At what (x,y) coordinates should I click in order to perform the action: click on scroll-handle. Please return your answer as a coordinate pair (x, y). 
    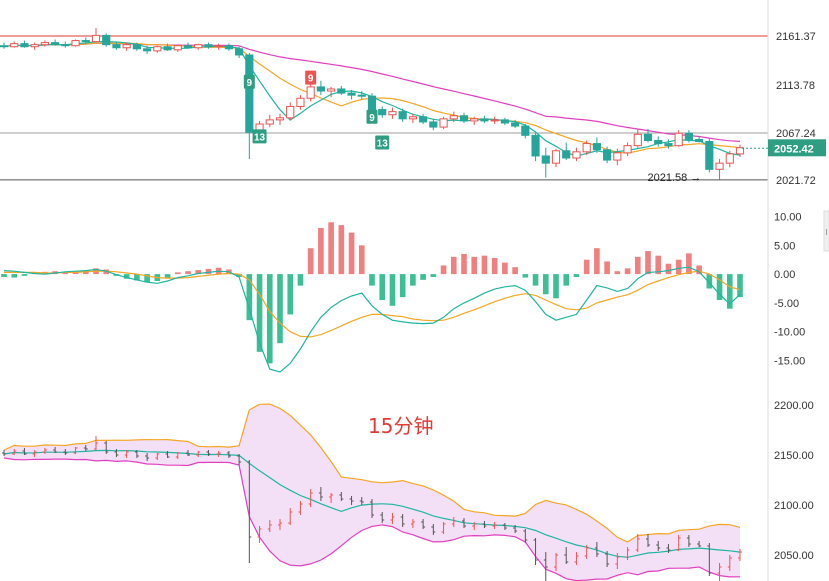
    Looking at the image, I should click on (826, 231).